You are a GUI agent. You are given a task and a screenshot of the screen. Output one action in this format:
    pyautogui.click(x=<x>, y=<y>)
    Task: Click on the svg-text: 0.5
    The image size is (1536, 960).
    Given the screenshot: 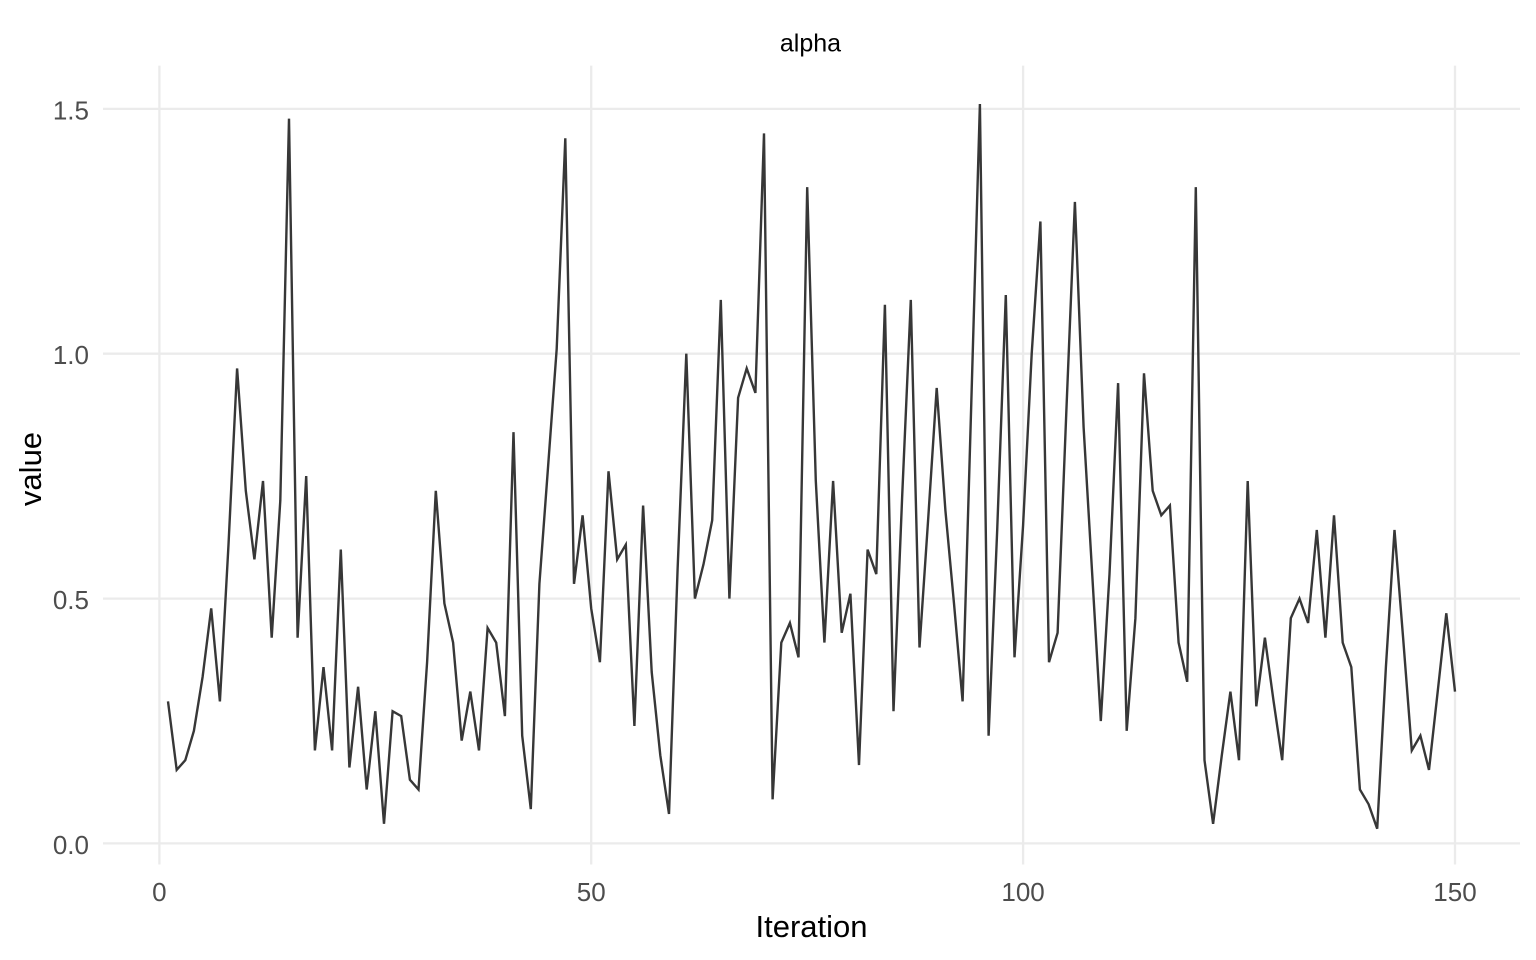 What is the action you would take?
    pyautogui.click(x=71, y=600)
    